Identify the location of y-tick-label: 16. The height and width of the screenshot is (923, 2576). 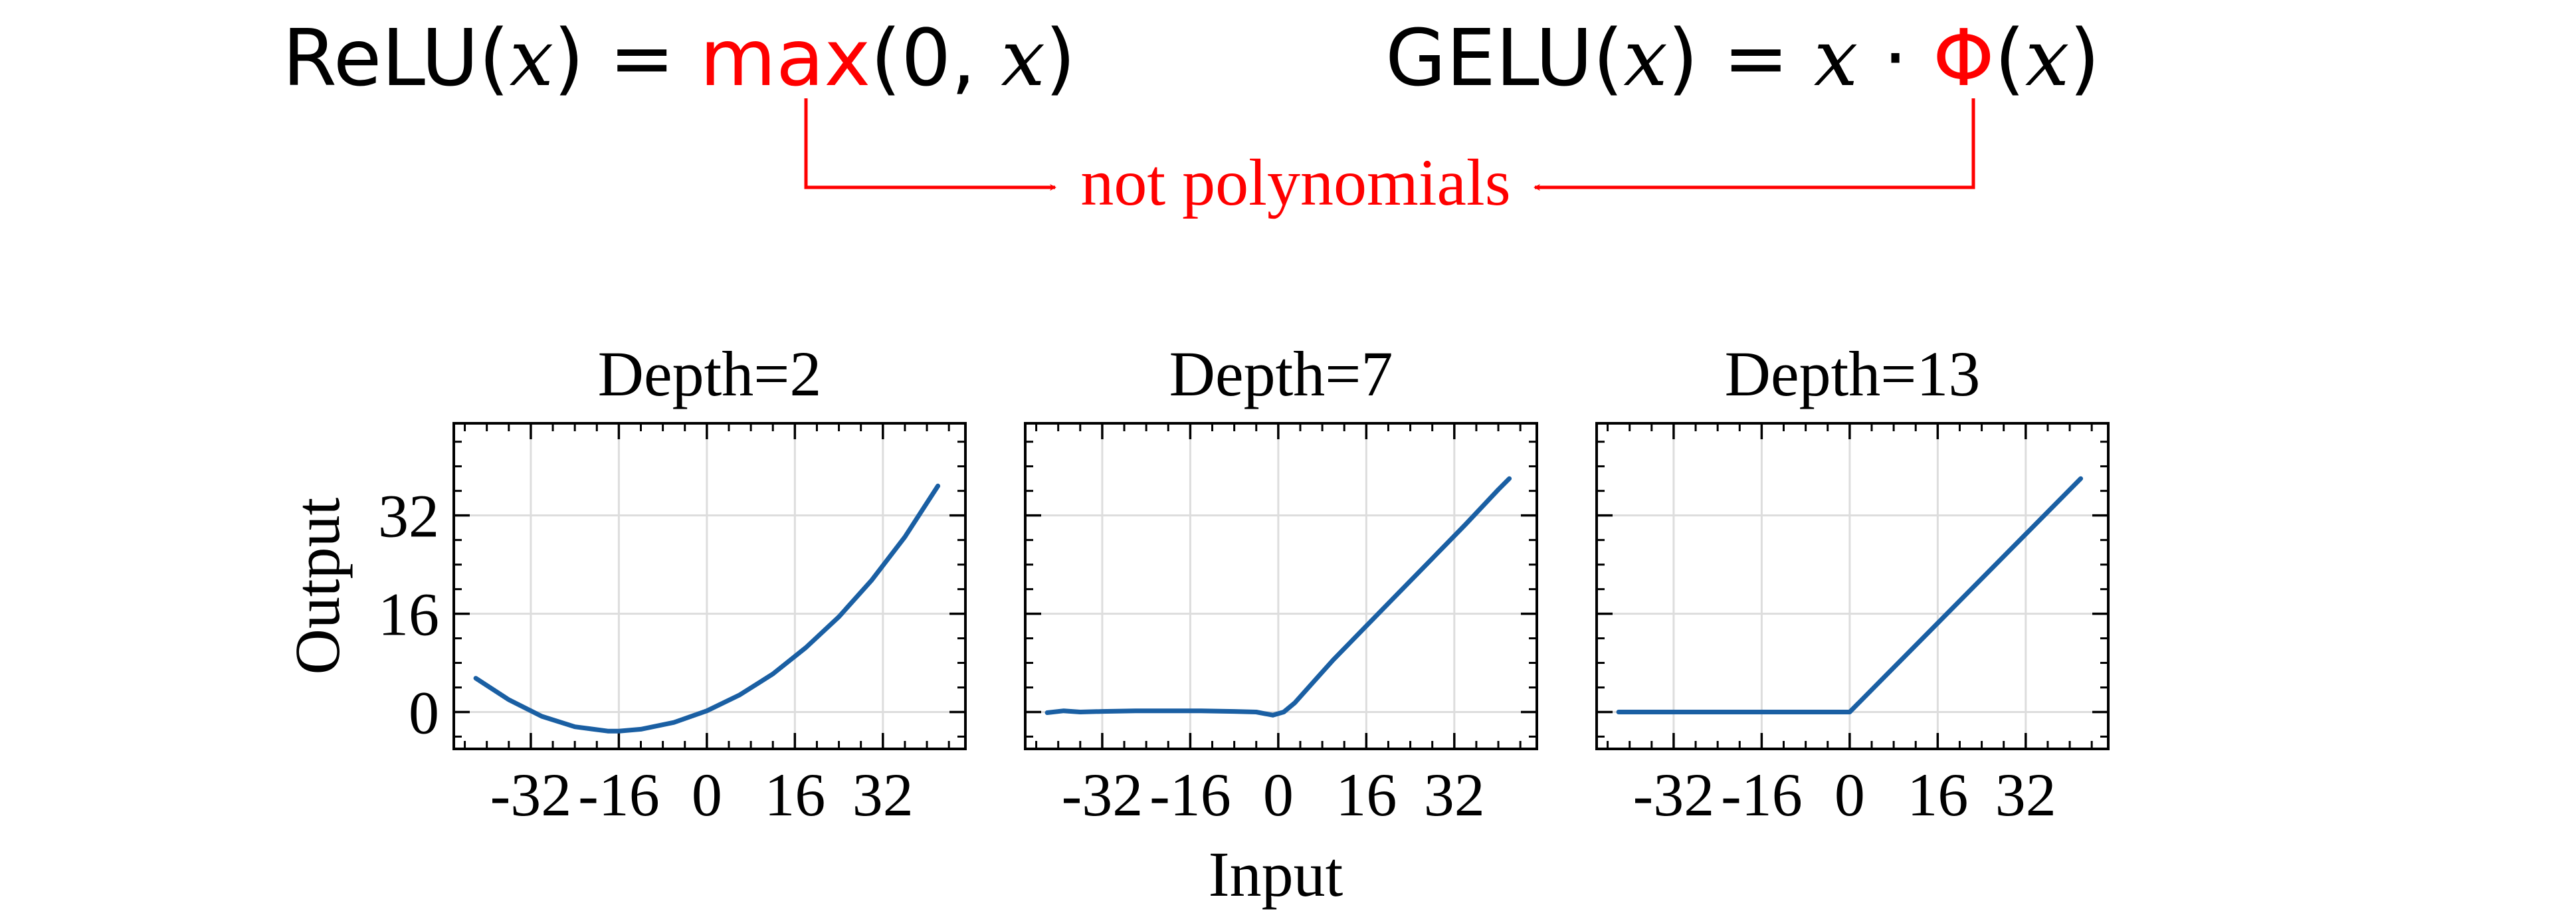
(408, 615).